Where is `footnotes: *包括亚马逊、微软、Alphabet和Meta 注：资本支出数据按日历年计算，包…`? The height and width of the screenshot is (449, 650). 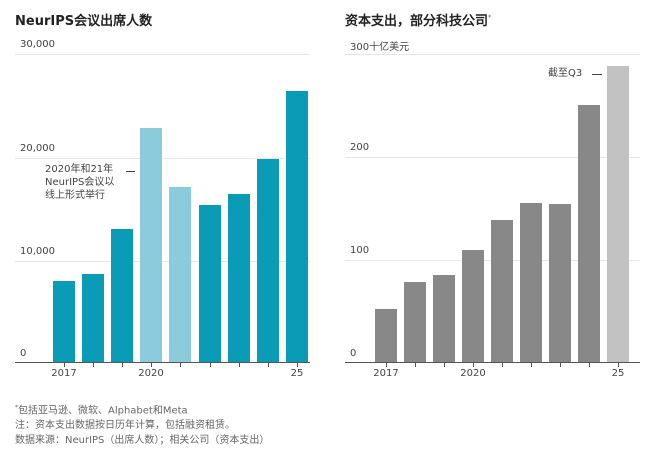 footnotes: *包括亚马逊、微软、Alphabet和Meta 注：资本支出数据按日历年计算，包… is located at coordinates (142, 424).